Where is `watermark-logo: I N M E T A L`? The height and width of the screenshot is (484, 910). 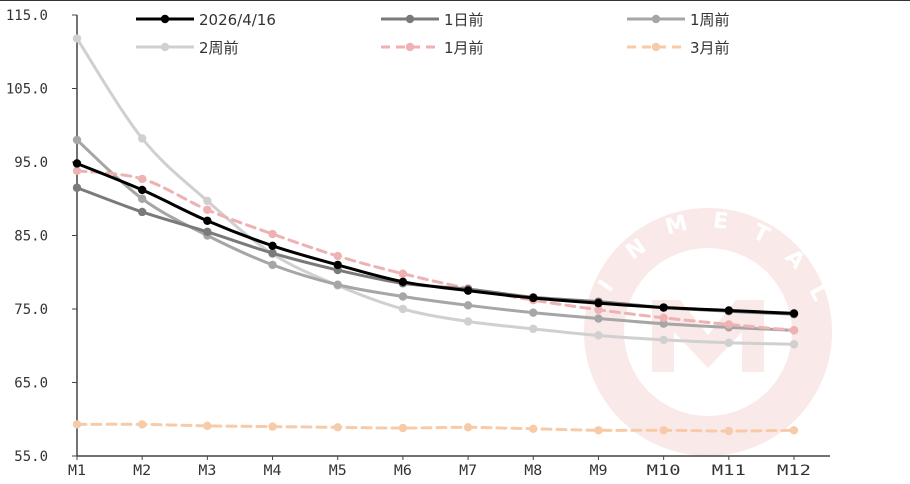
watermark-logo: I N M E T A L is located at coordinates (708, 332).